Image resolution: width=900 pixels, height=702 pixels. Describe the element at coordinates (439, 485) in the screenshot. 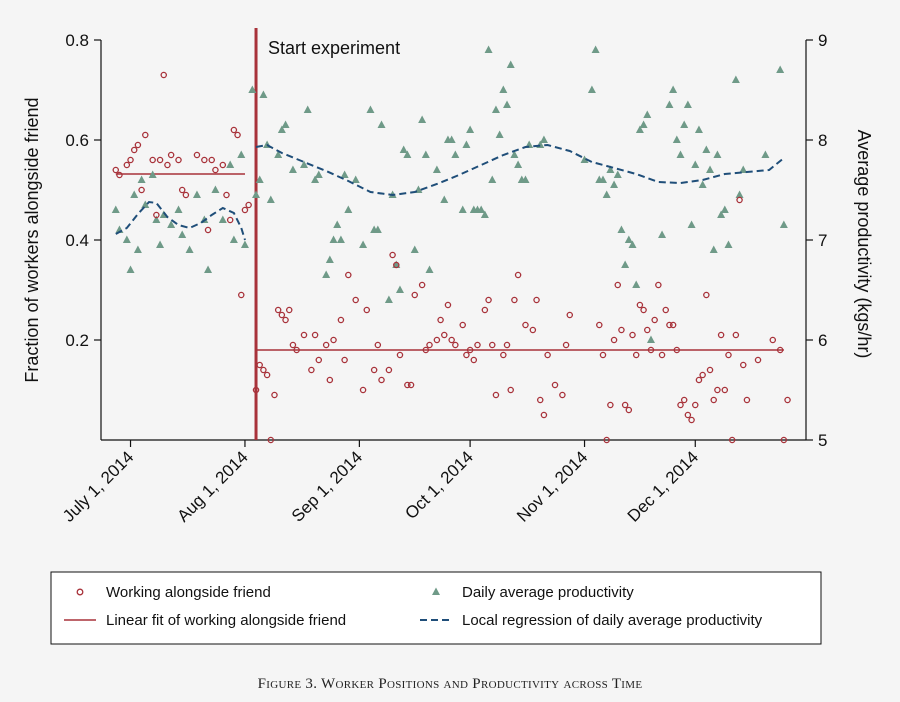

I see `x-tick-label: Oct 1, 2014` at that location.